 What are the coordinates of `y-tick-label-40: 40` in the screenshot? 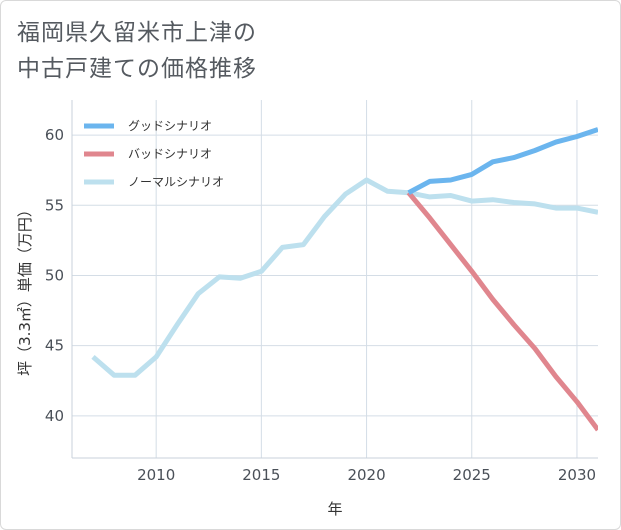 It's located at (54, 416).